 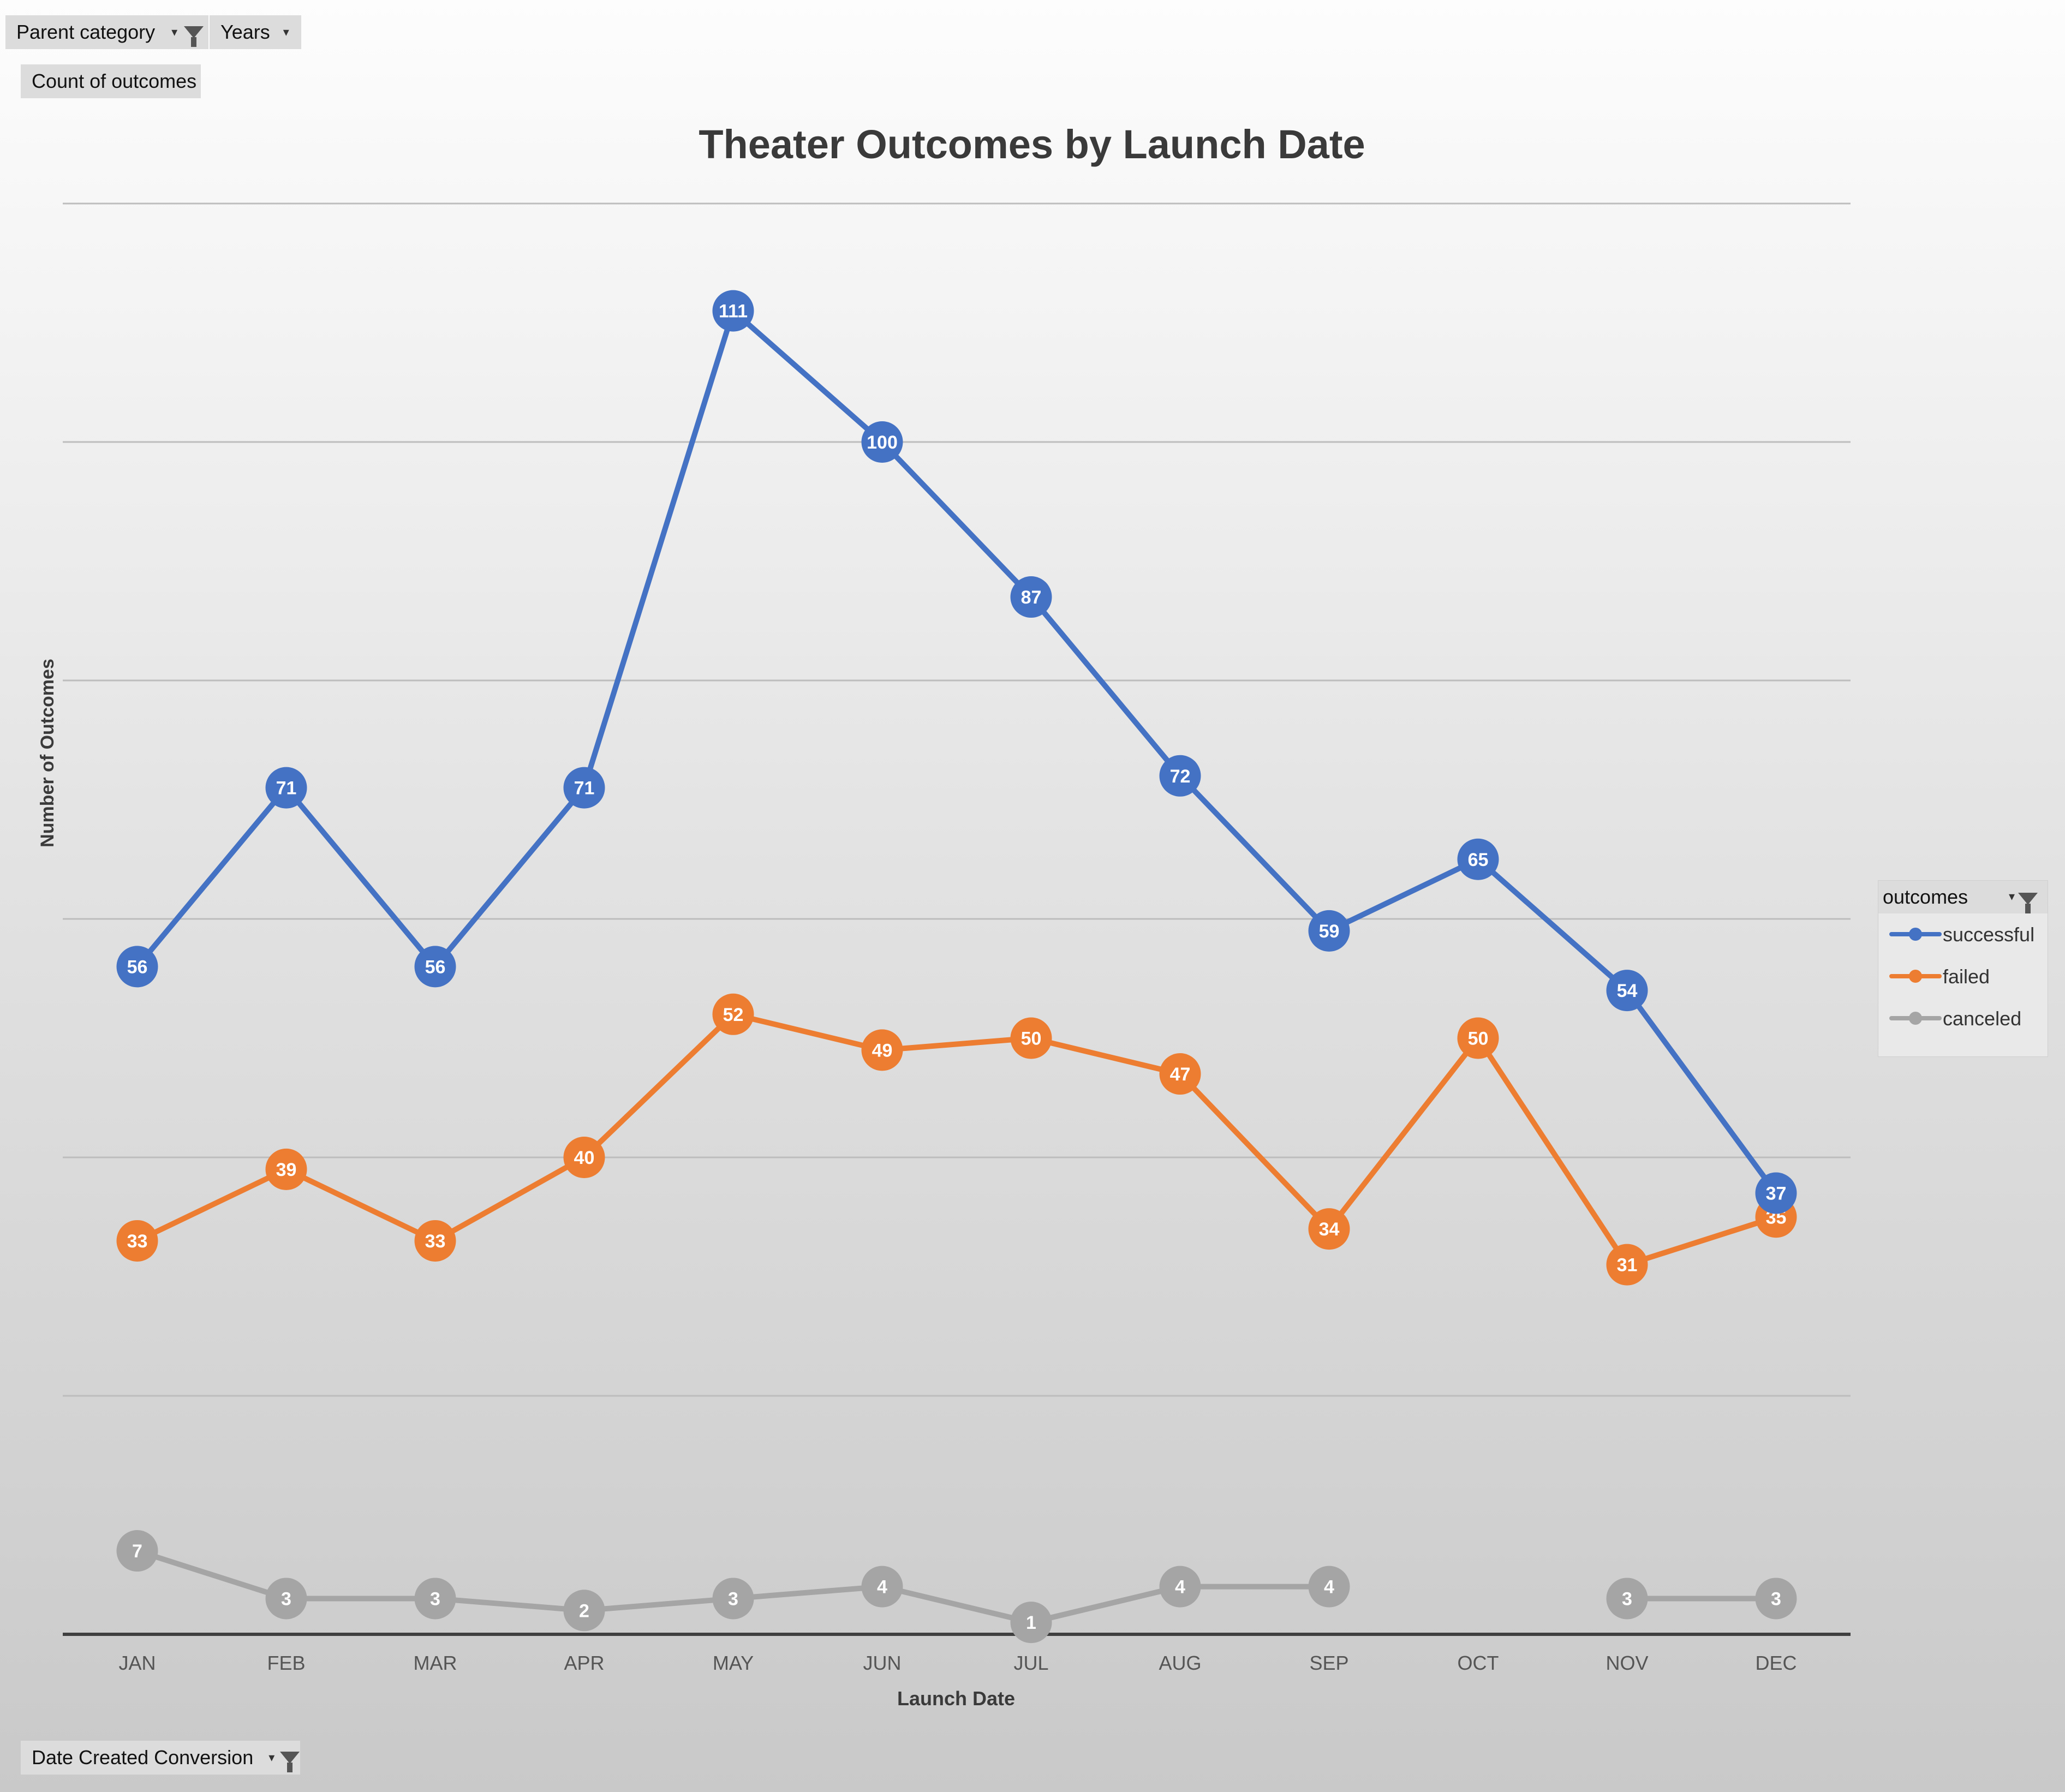 I want to click on data-label: 87, so click(x=1031, y=598).